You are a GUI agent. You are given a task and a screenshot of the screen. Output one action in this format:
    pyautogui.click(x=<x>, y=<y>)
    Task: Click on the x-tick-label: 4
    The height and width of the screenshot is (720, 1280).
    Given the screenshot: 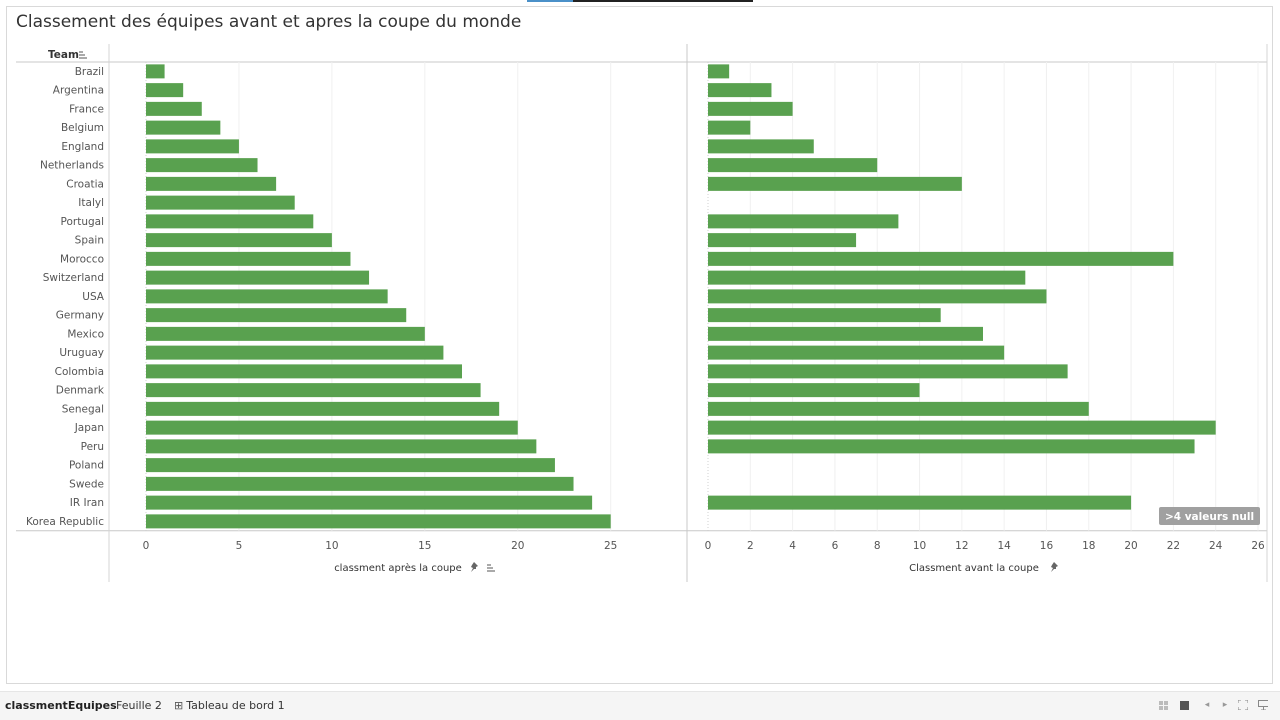 What is the action you would take?
    pyautogui.click(x=792, y=546)
    